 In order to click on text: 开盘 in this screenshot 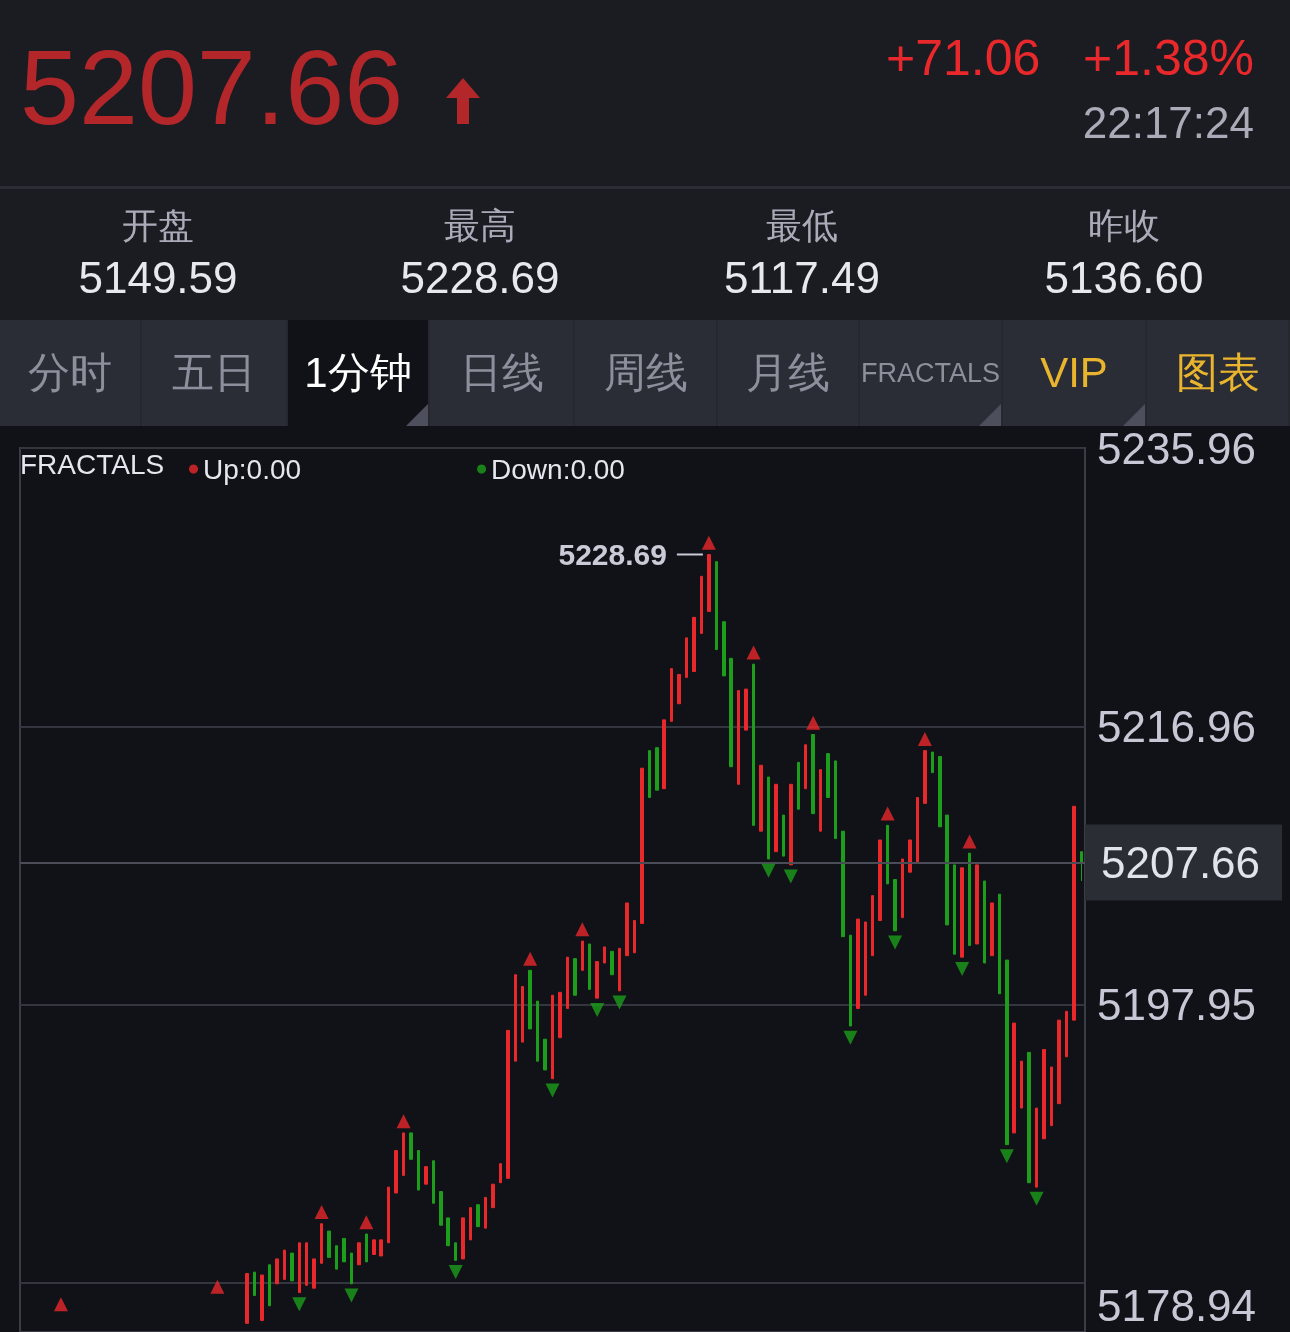, I will do `click(158, 226)`.